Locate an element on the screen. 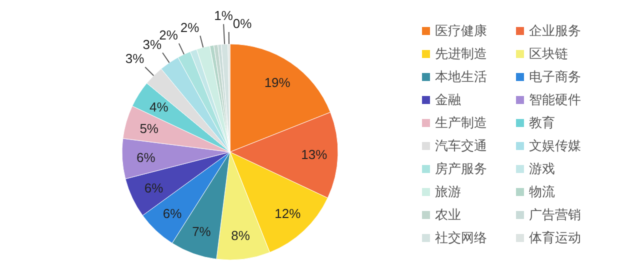 The image size is (640, 268). data-label: 8% is located at coordinates (240, 236).